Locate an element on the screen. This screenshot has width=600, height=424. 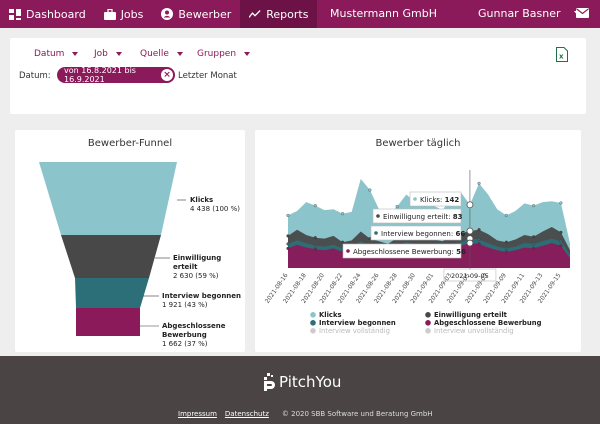
legend-item: Interview vollständig is located at coordinates (350, 331).